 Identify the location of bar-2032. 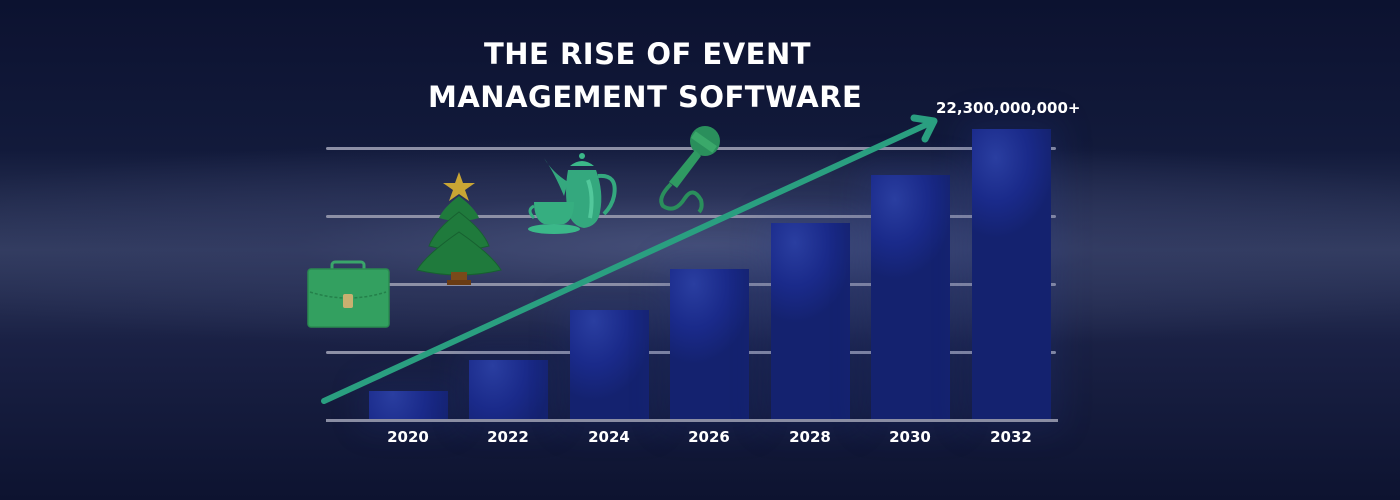
(1011, 274).